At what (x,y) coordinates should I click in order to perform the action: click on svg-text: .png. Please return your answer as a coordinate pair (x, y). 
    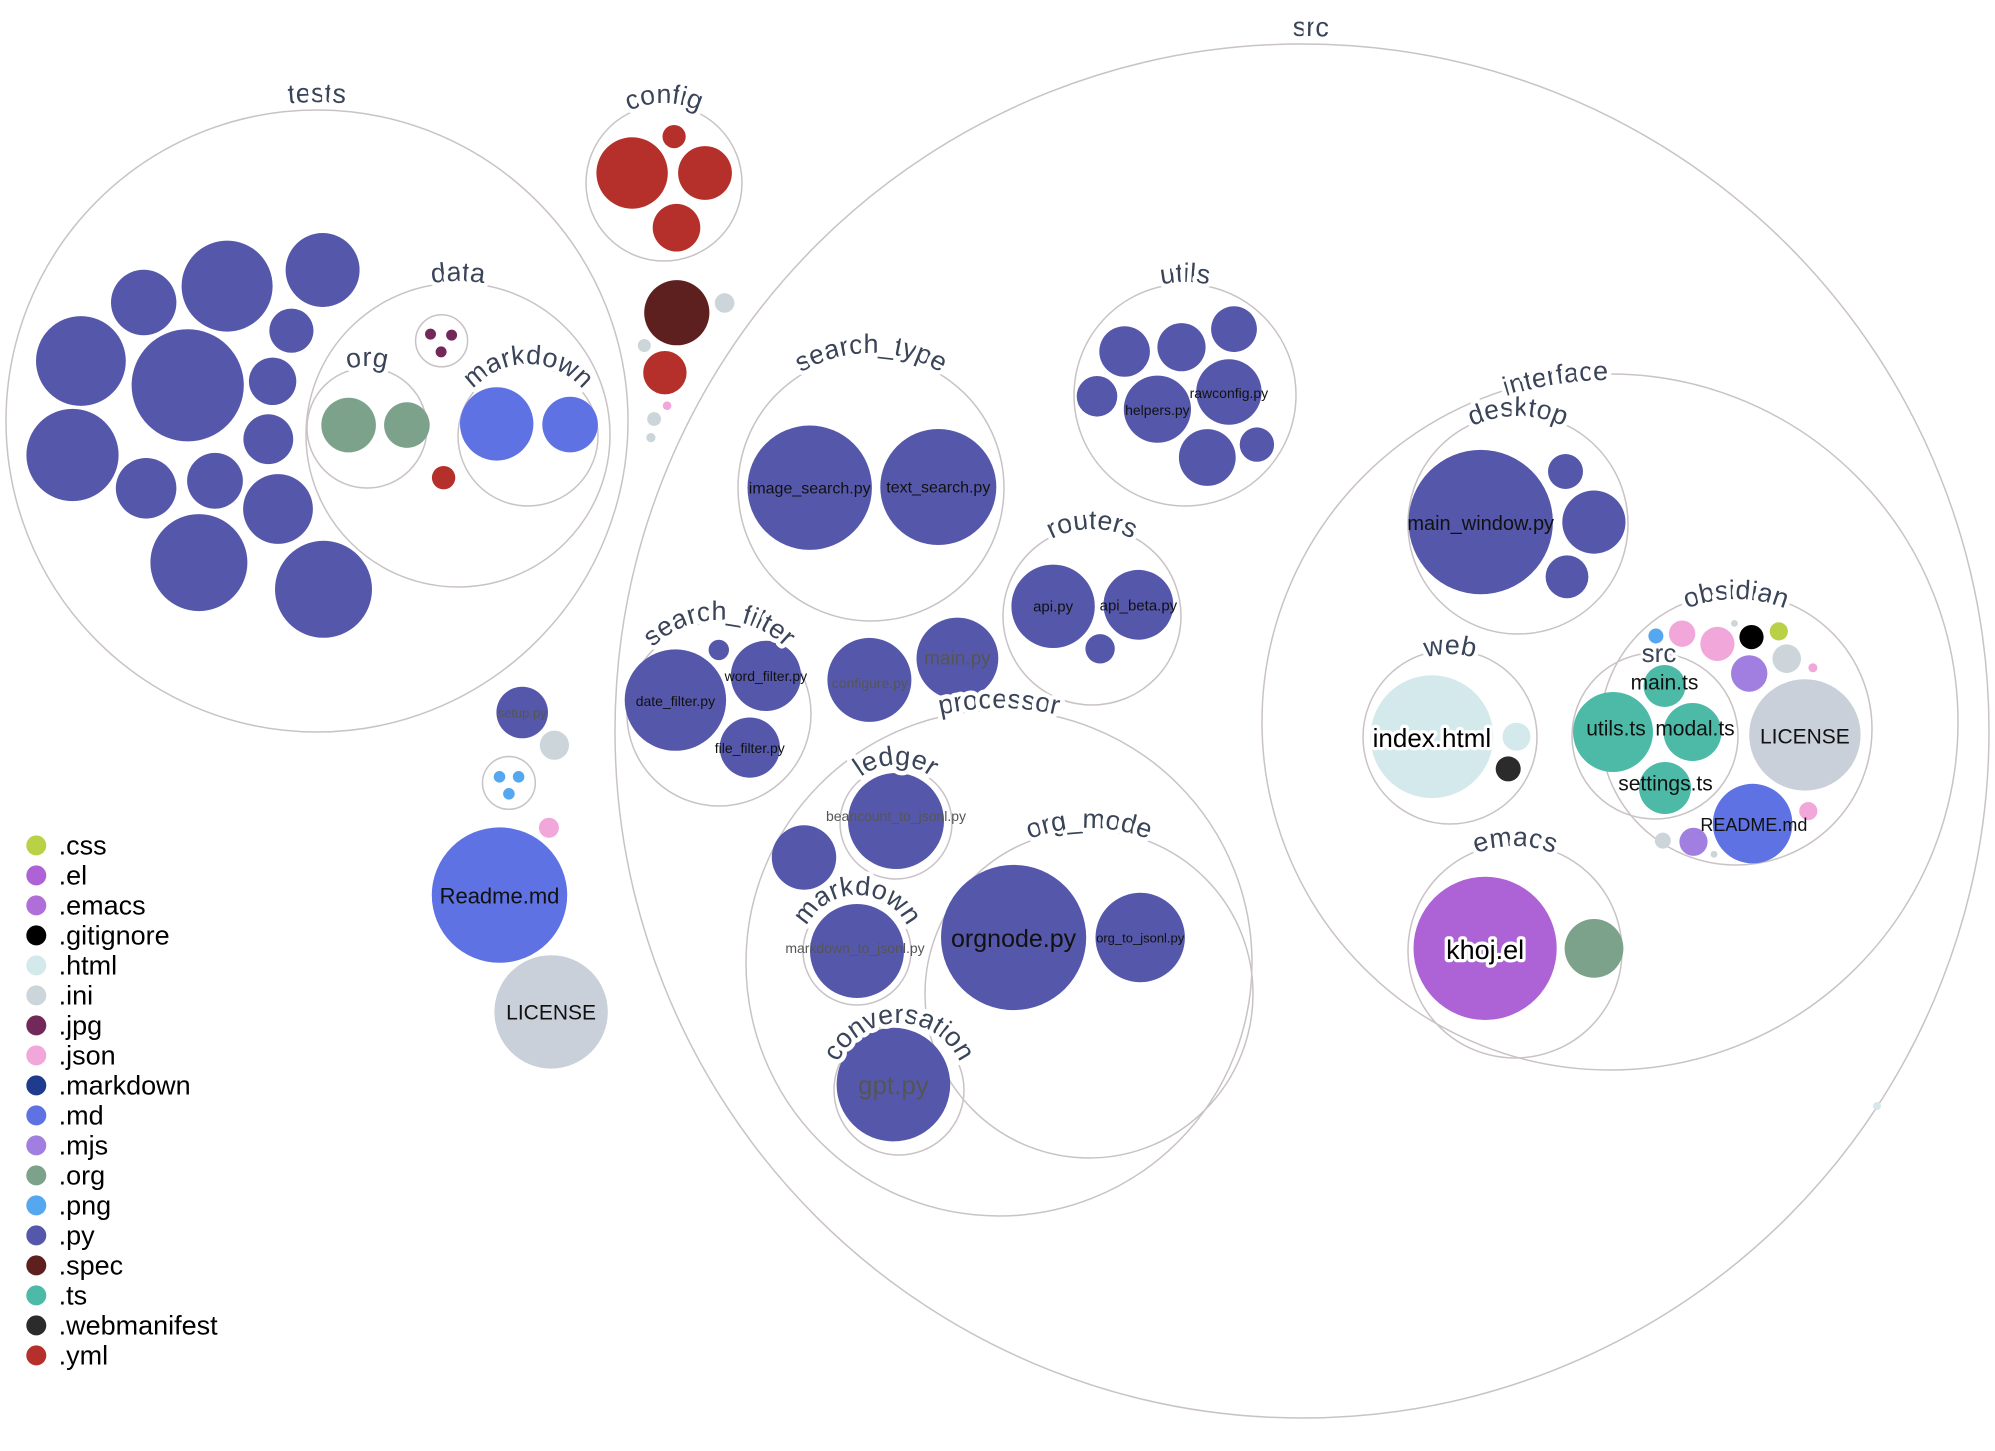
    Looking at the image, I should click on (85, 1205).